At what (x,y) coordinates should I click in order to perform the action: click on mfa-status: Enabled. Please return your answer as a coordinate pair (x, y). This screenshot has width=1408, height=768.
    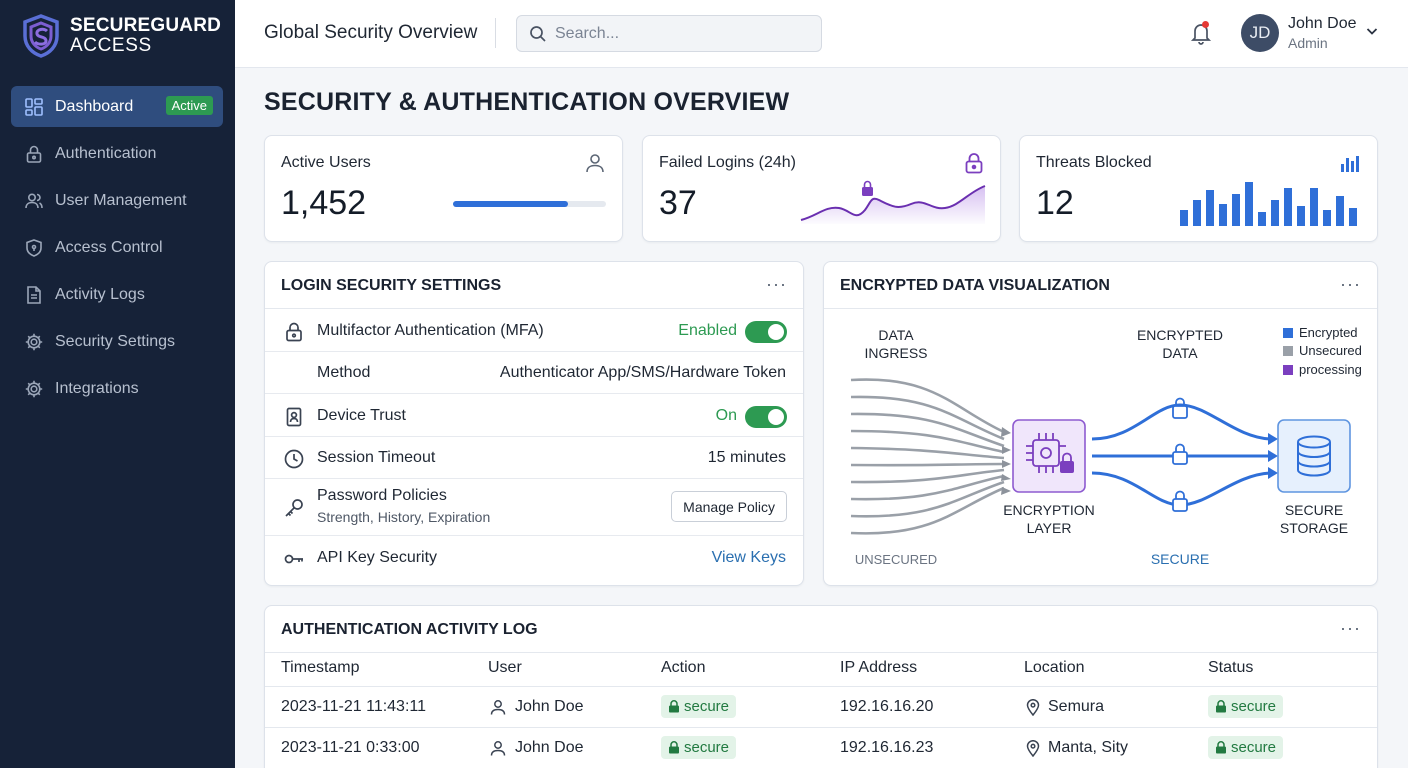
    Looking at the image, I should click on (707, 330).